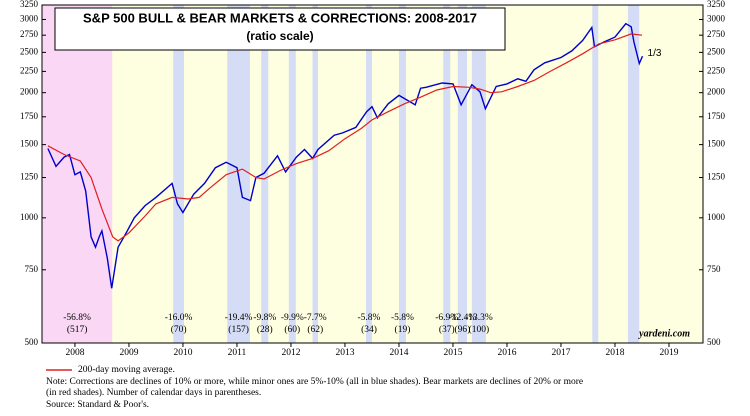 The width and height of the screenshot is (750, 416). Describe the element at coordinates (32, 269) in the screenshot. I see `y-tick-label: 750` at that location.